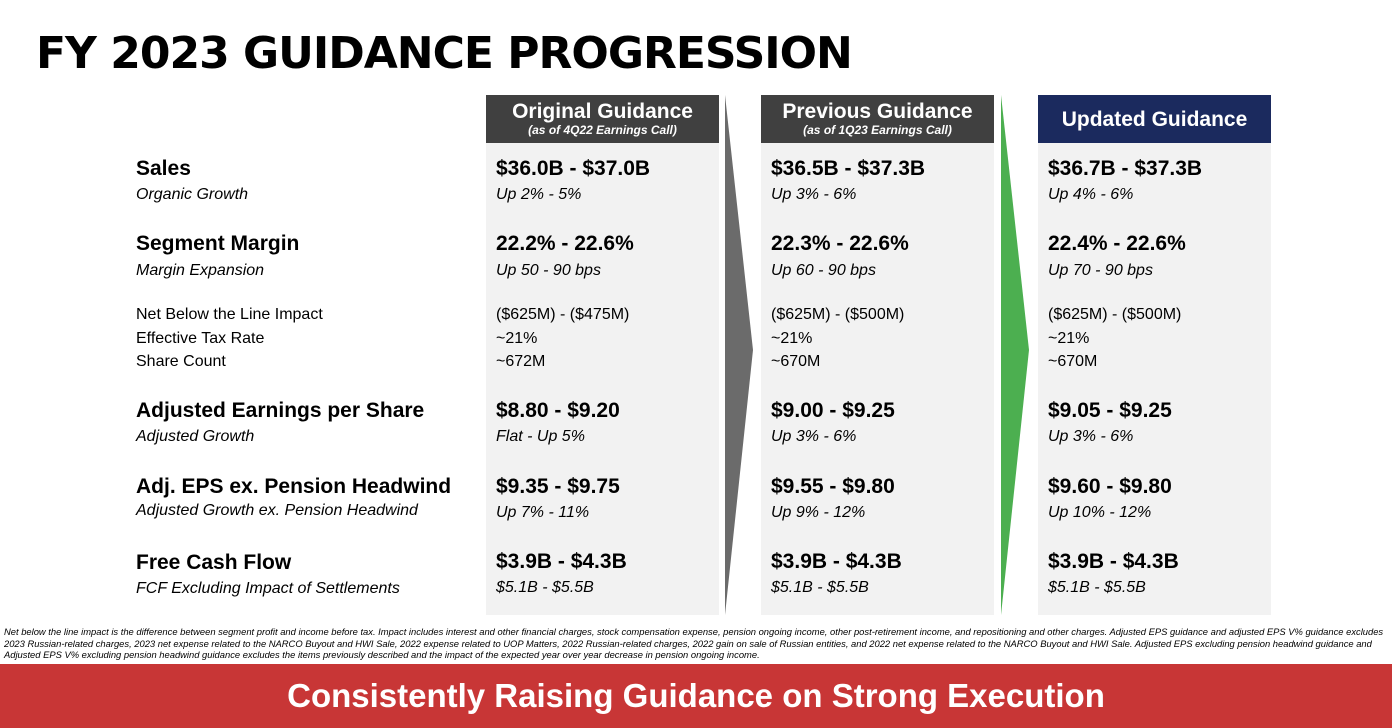  What do you see at coordinates (565, 243) in the screenshot?
I see `value-segment-margin: 22.2% - 22.6%` at bounding box center [565, 243].